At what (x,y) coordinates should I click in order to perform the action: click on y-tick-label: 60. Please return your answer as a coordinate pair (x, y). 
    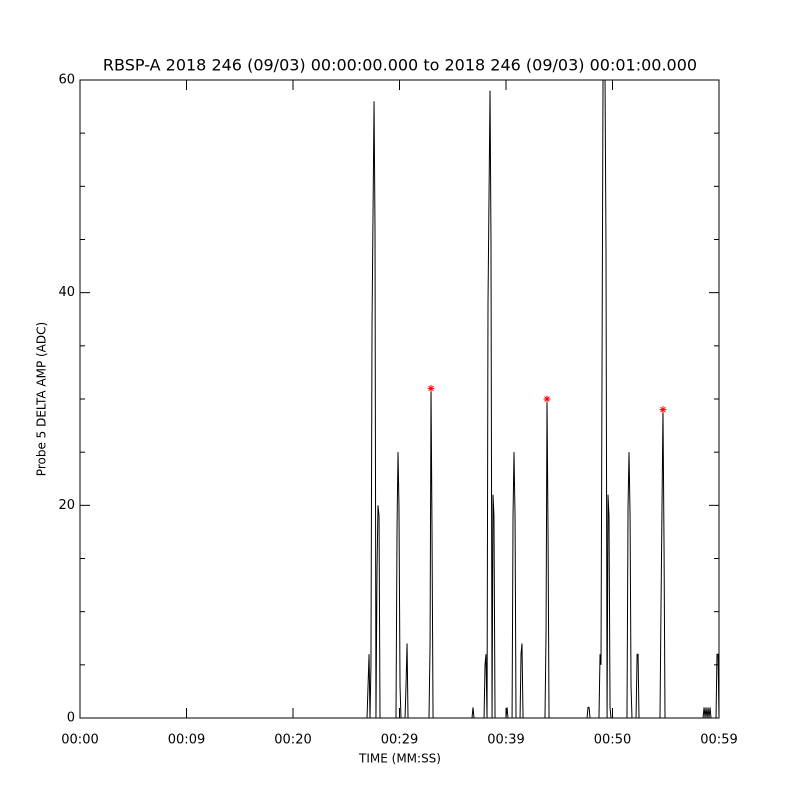
    Looking at the image, I should click on (66, 80).